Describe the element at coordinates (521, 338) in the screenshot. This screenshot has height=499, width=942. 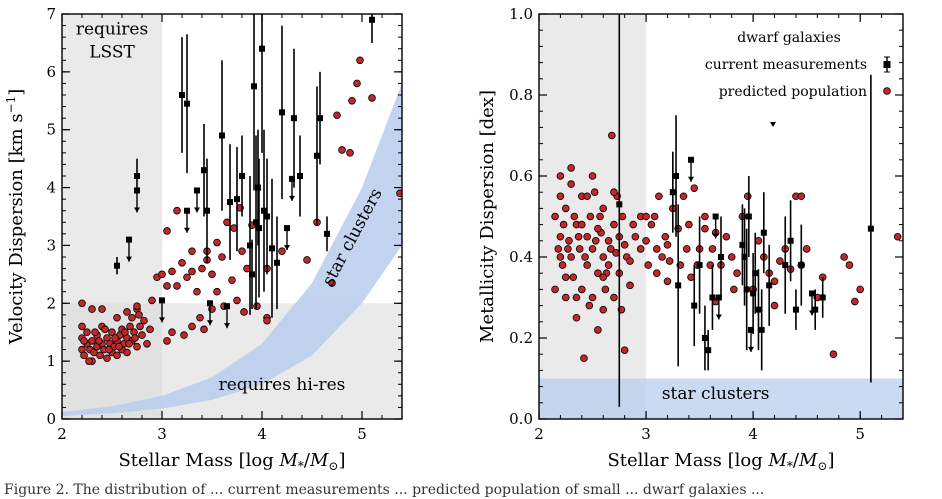
I see `y-tick-label: 0.2` at that location.